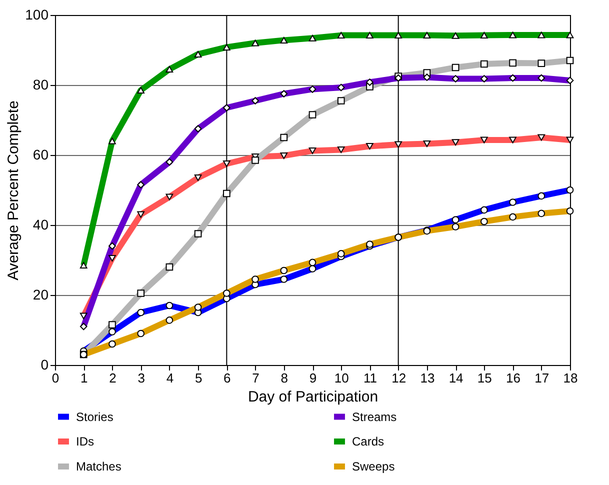  What do you see at coordinates (513, 378) in the screenshot?
I see `x-tick-label: 16` at bounding box center [513, 378].